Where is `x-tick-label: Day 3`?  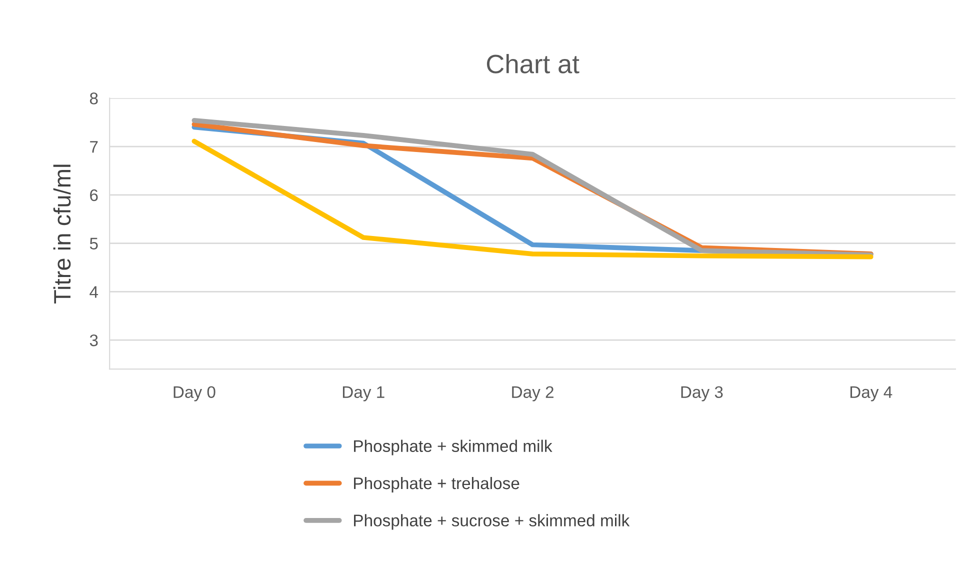
x-tick-label: Day 3 is located at coordinates (702, 394).